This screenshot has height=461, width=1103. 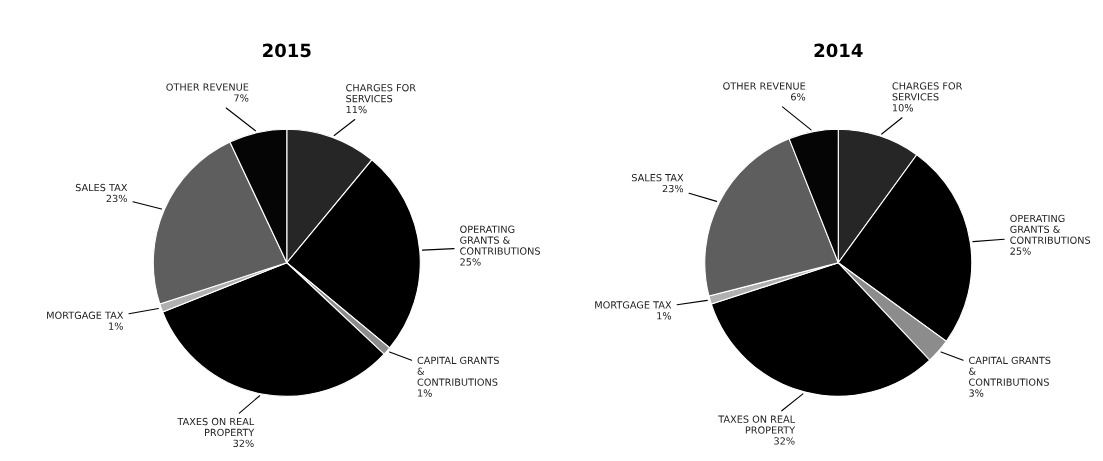 I want to click on data-label: 7%, so click(x=241, y=98).